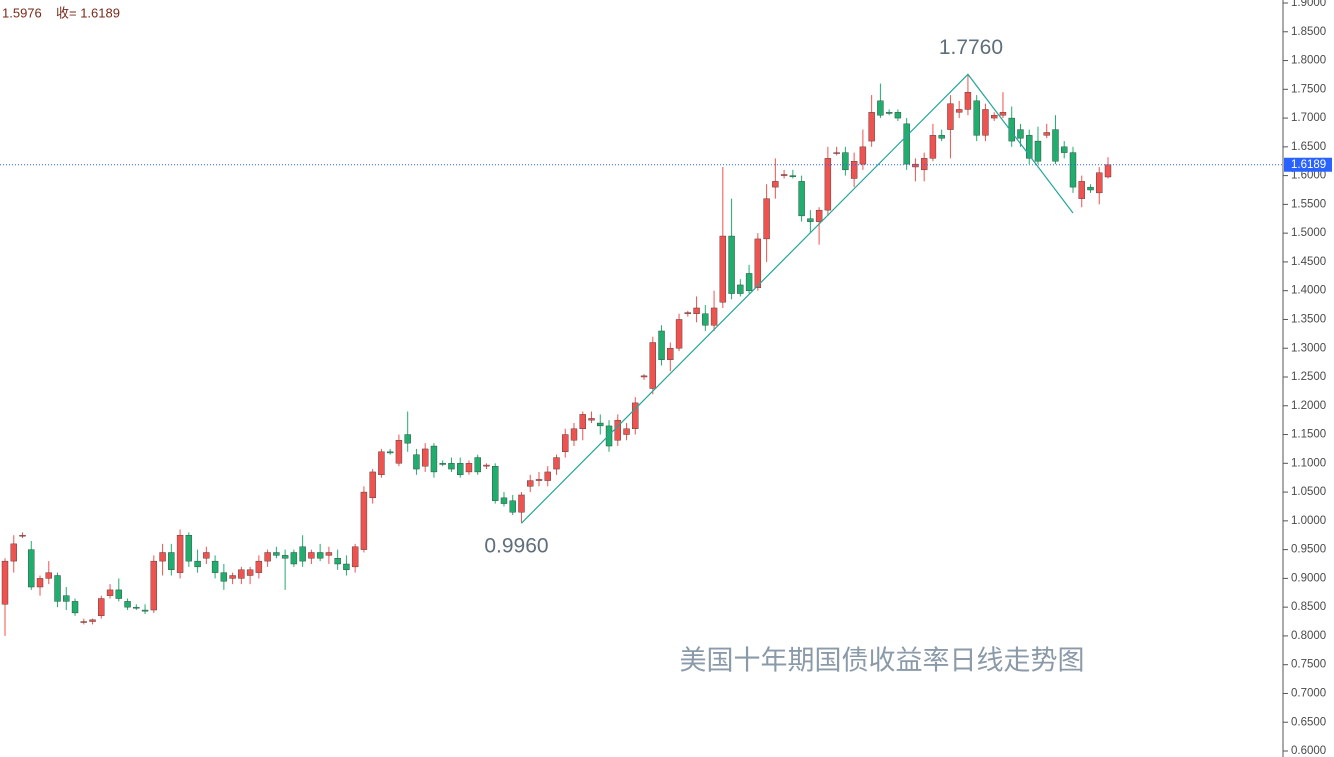 The image size is (1334, 757). What do you see at coordinates (1308, 262) in the screenshot?
I see `y-tick-label: 1.4500` at bounding box center [1308, 262].